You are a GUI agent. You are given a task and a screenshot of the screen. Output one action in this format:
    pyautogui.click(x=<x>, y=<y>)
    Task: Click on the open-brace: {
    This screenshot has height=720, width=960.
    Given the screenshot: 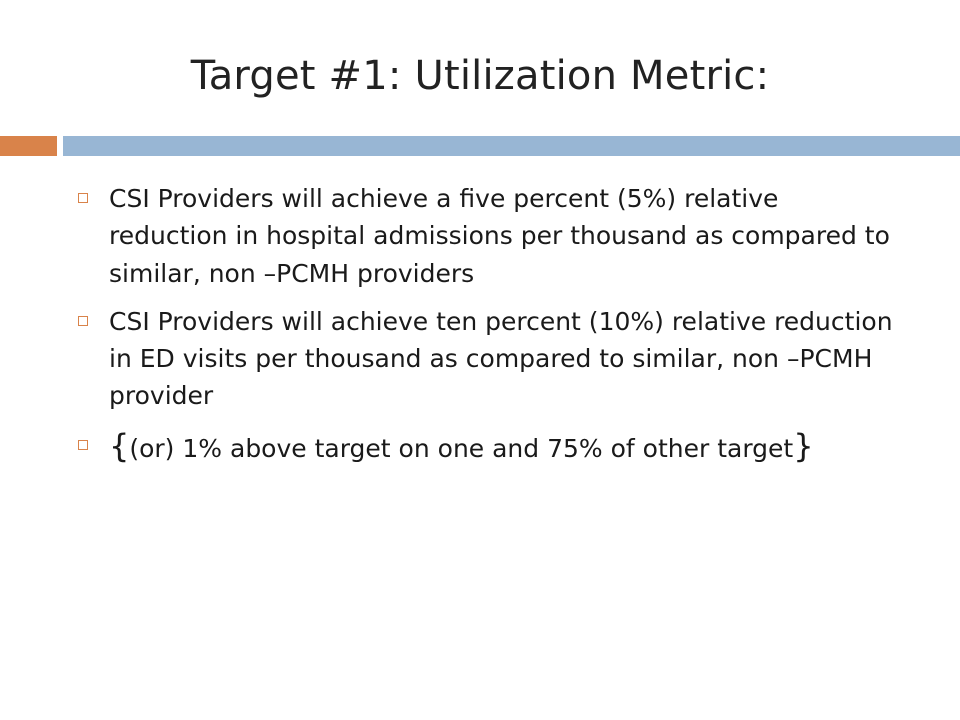 What is the action you would take?
    pyautogui.click(x=119, y=445)
    